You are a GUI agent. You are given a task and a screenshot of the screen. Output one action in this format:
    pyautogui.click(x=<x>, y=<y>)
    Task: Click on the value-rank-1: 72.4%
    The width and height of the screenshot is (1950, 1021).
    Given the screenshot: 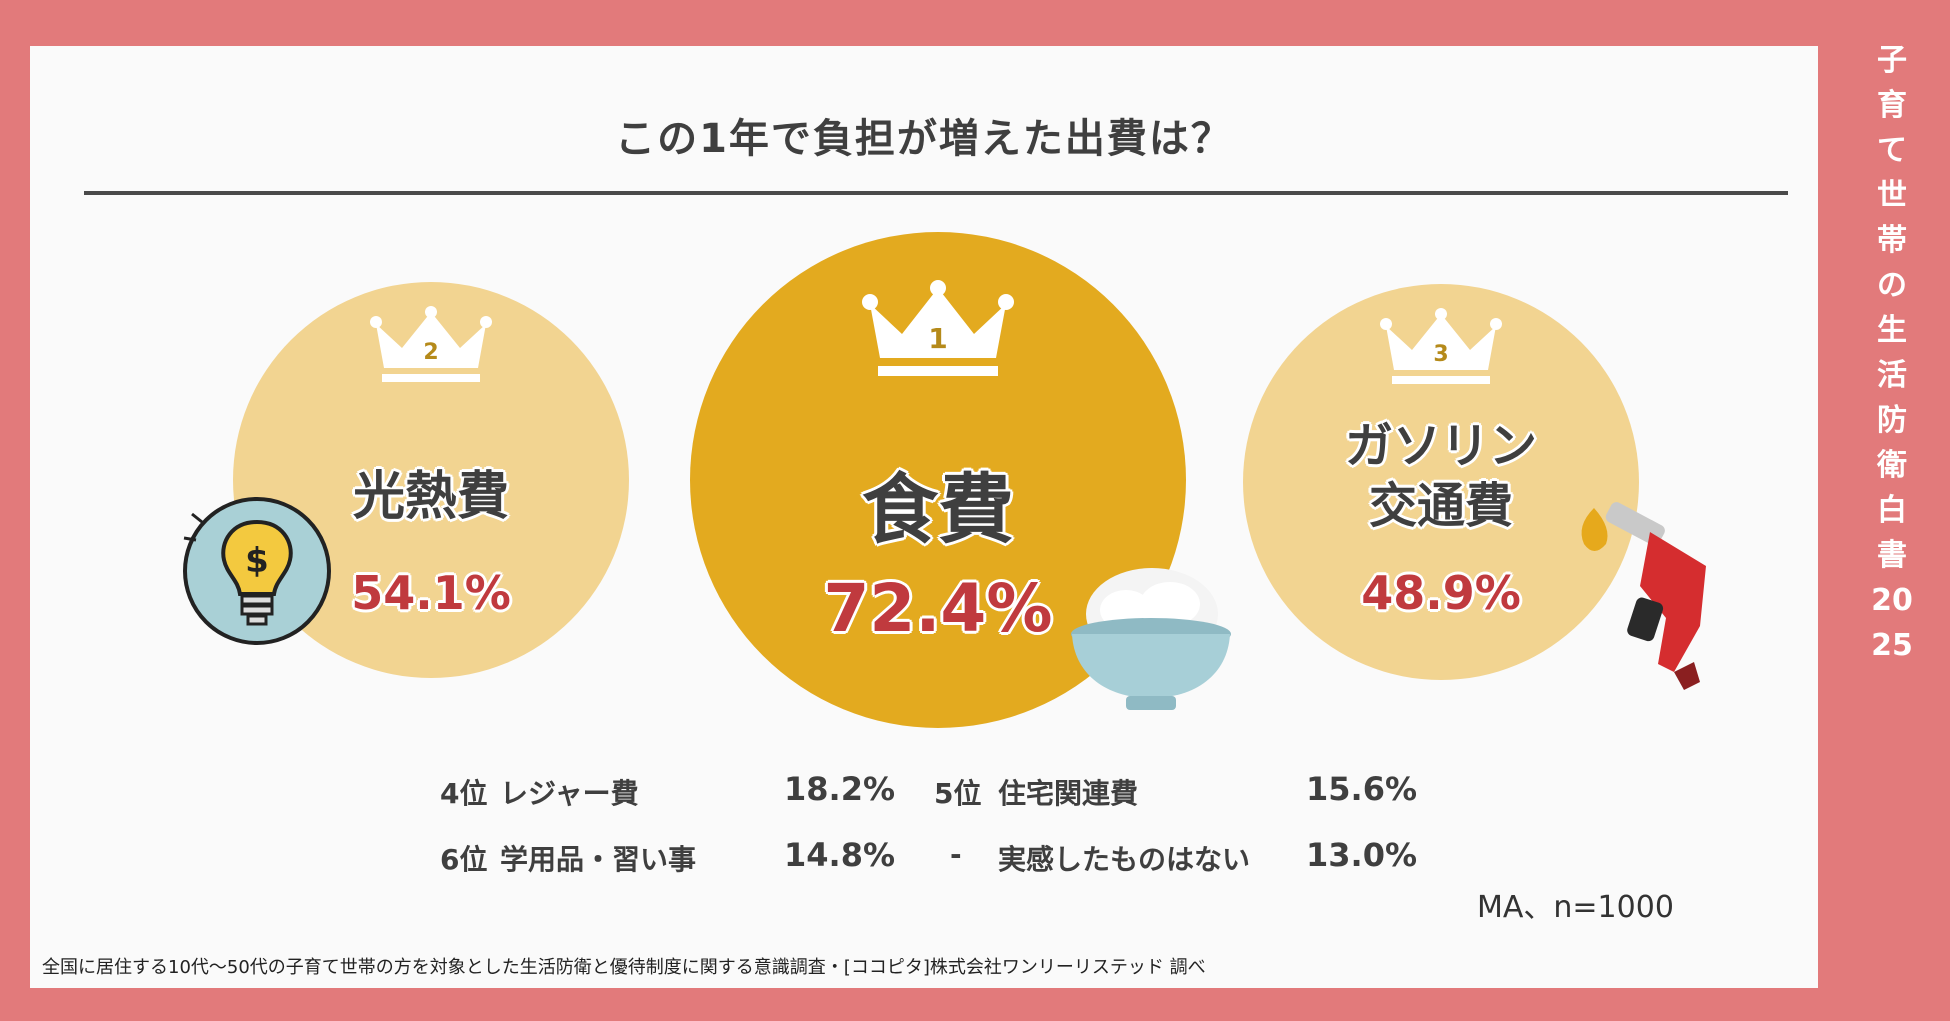 What is the action you would take?
    pyautogui.click(x=938, y=608)
    